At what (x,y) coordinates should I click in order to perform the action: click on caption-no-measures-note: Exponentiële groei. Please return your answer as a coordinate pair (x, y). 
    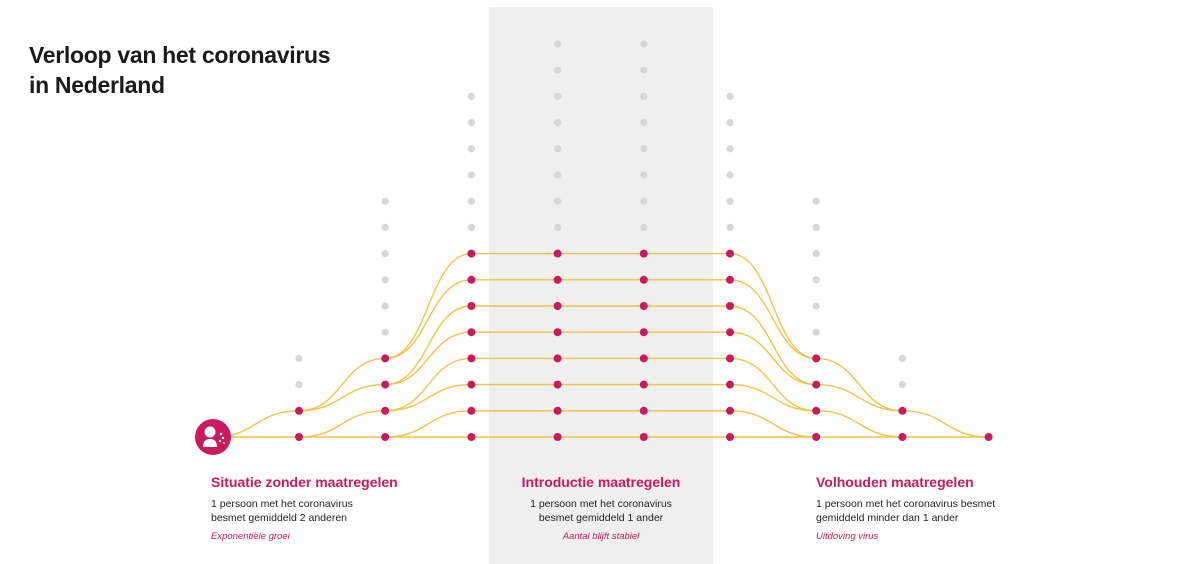
    Looking at the image, I should click on (250, 536).